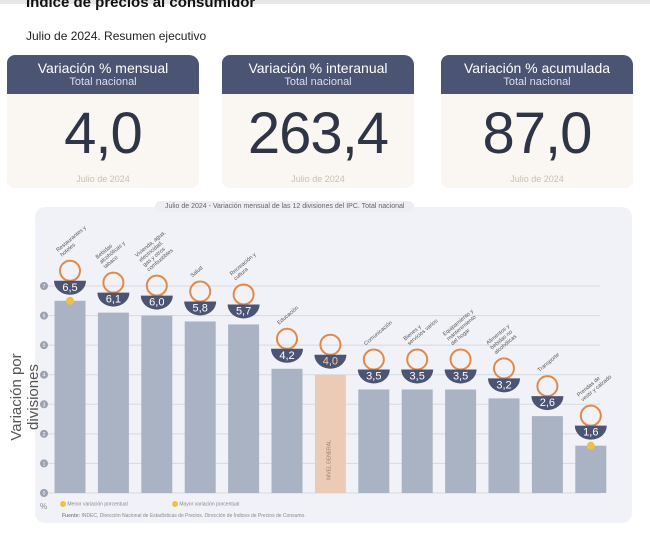 The image size is (650, 538). I want to click on y-tick-label: 7, so click(44, 287).